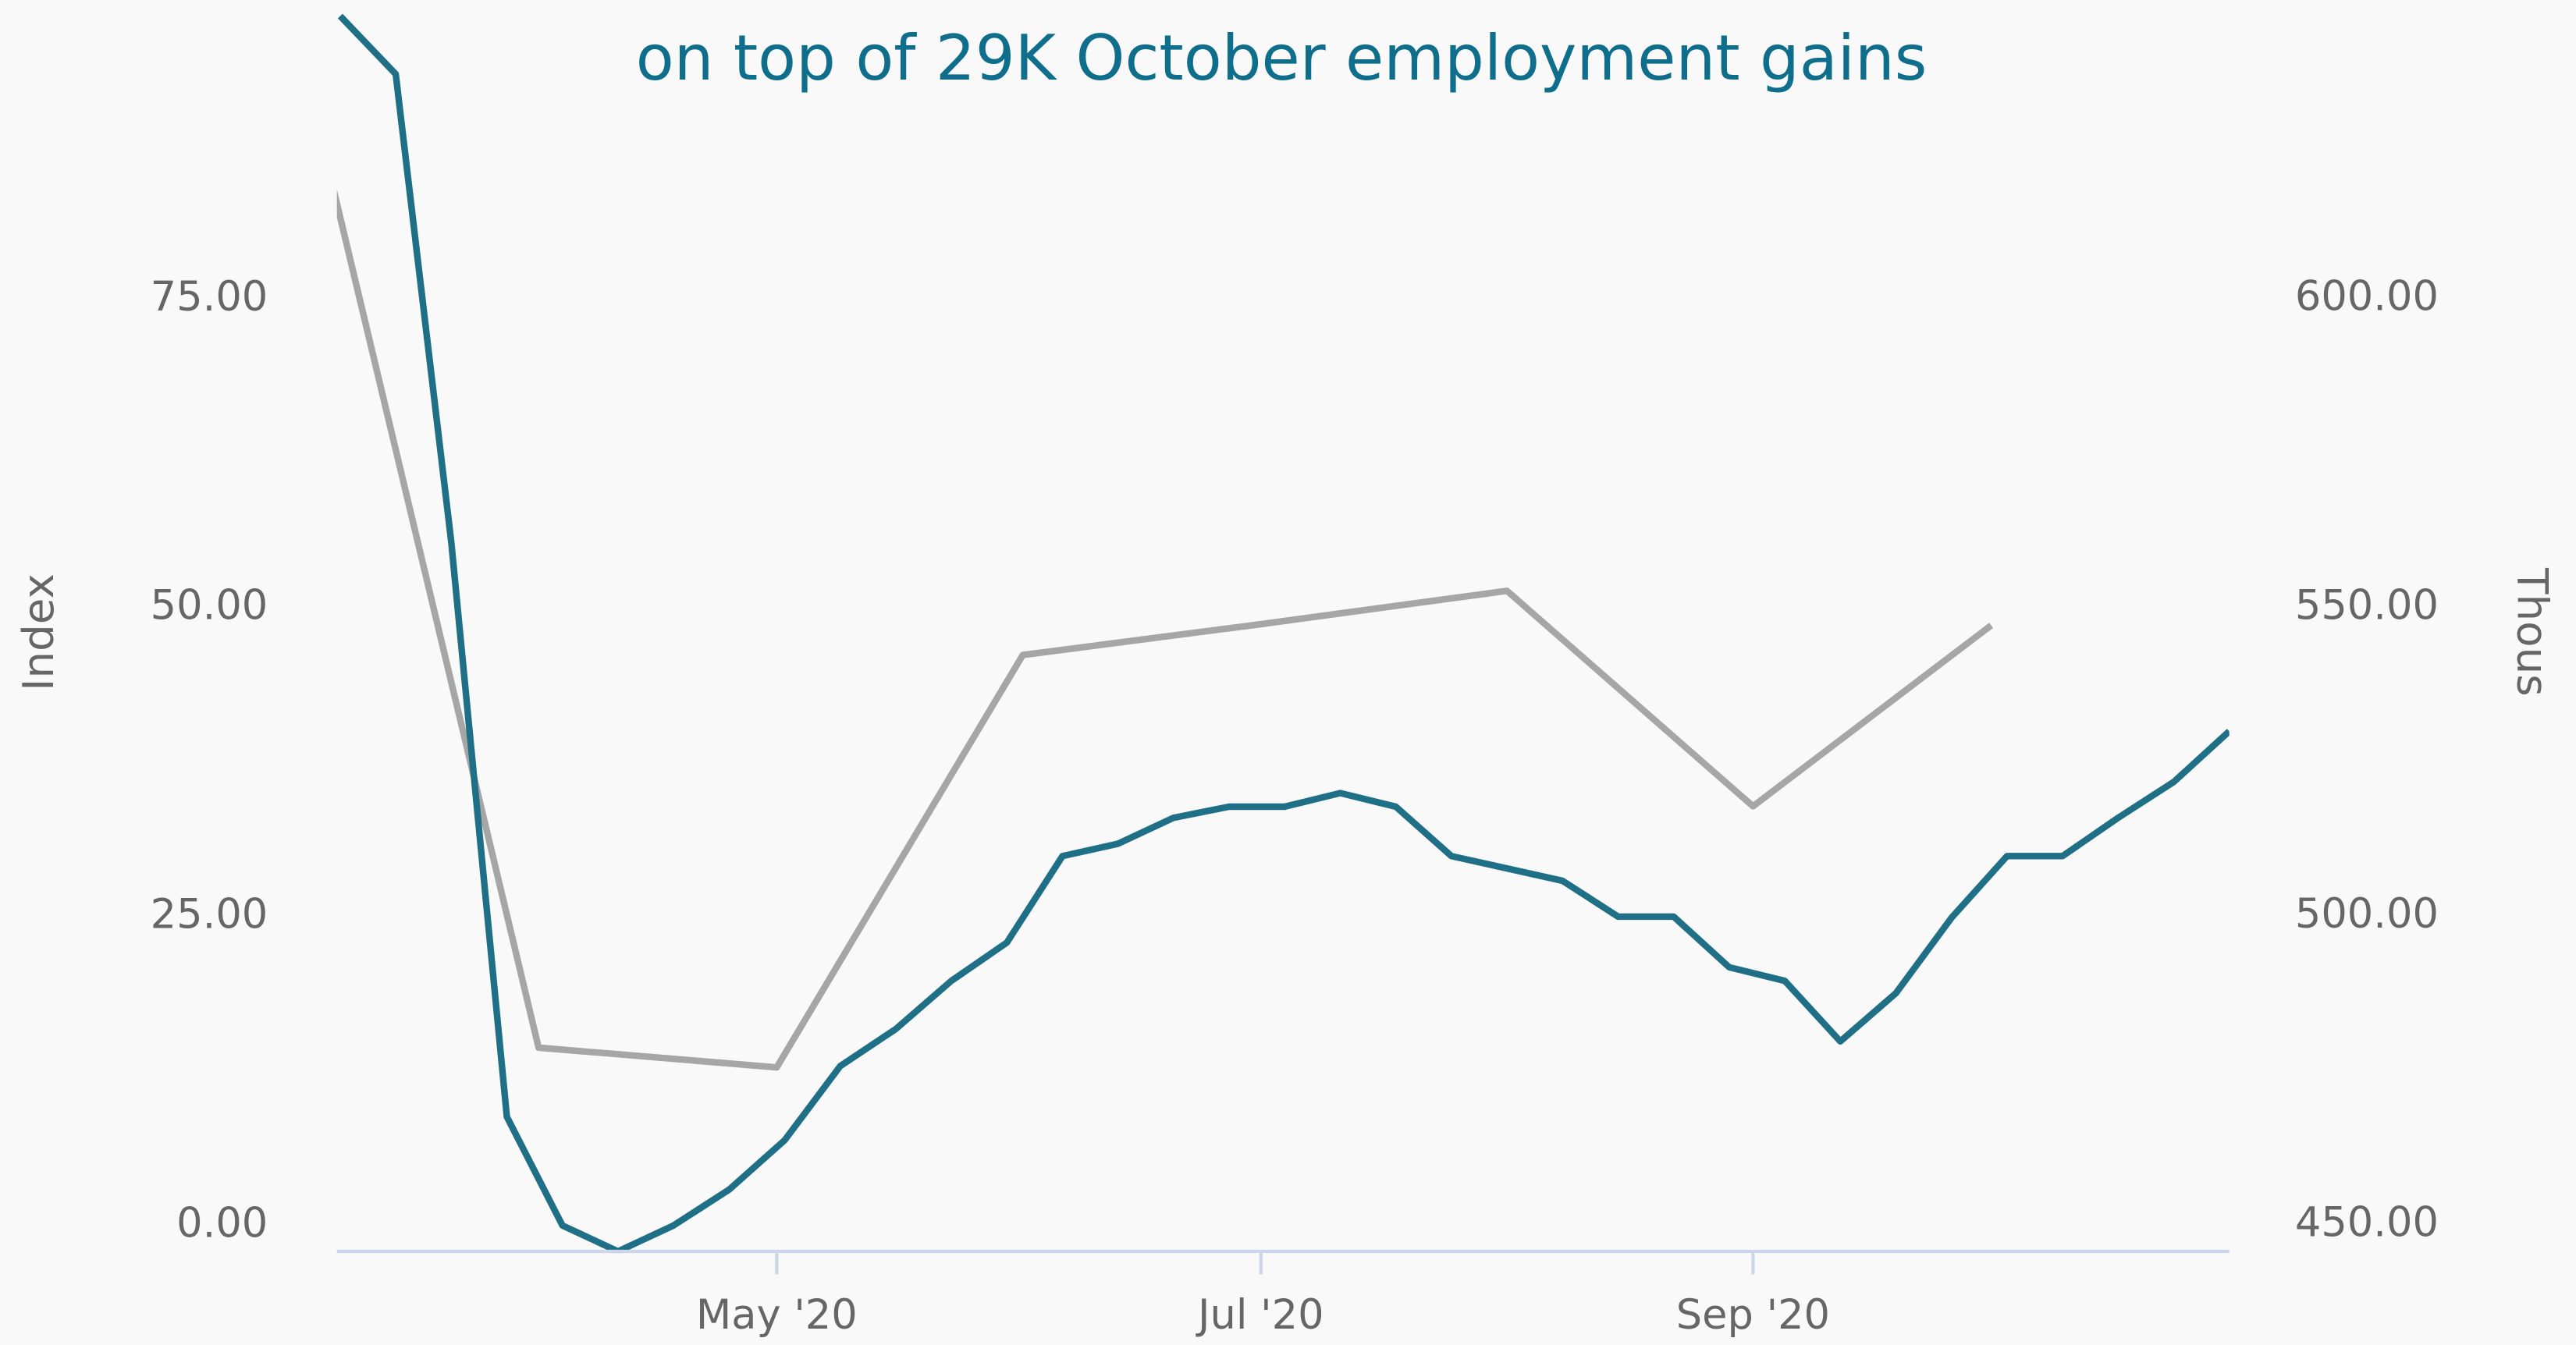  Describe the element at coordinates (777, 1315) in the screenshot. I see `x-tick-label: May '20` at that location.